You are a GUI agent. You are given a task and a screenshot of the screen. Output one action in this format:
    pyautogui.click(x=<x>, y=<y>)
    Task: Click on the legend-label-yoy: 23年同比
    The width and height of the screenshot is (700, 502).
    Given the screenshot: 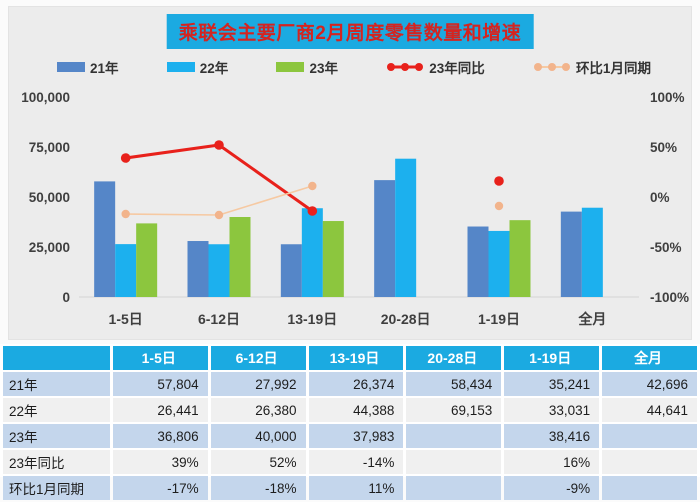 What is the action you would take?
    pyautogui.click(x=457, y=68)
    